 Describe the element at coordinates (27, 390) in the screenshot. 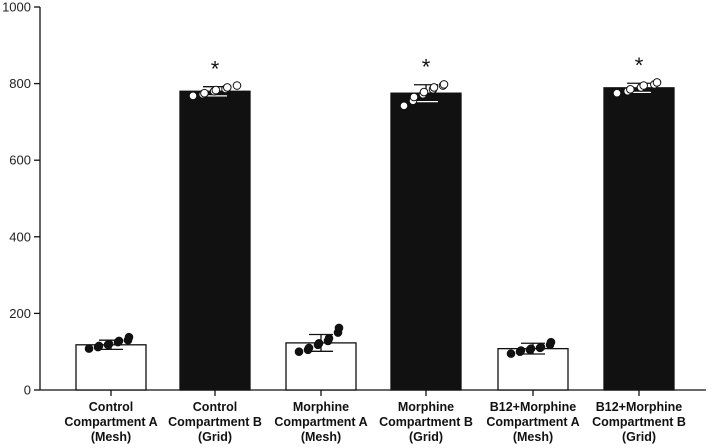

I see `y-tick-label: 0` at that location.